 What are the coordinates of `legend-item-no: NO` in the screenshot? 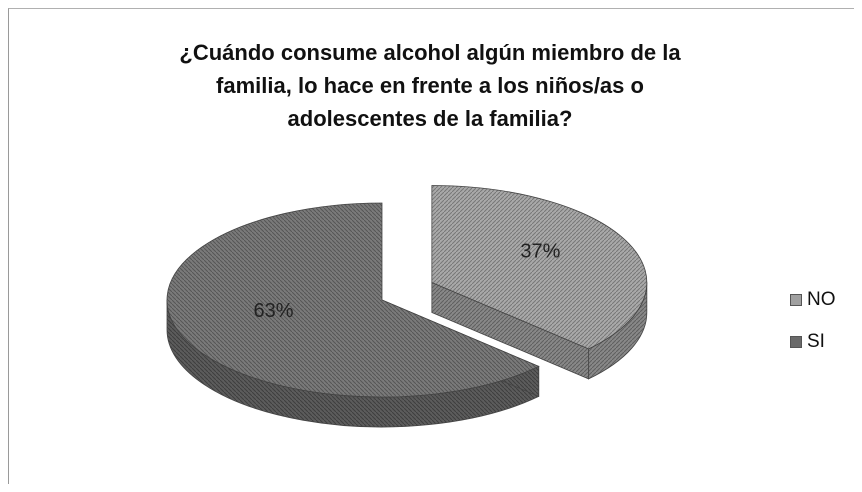 It's located at (825, 300).